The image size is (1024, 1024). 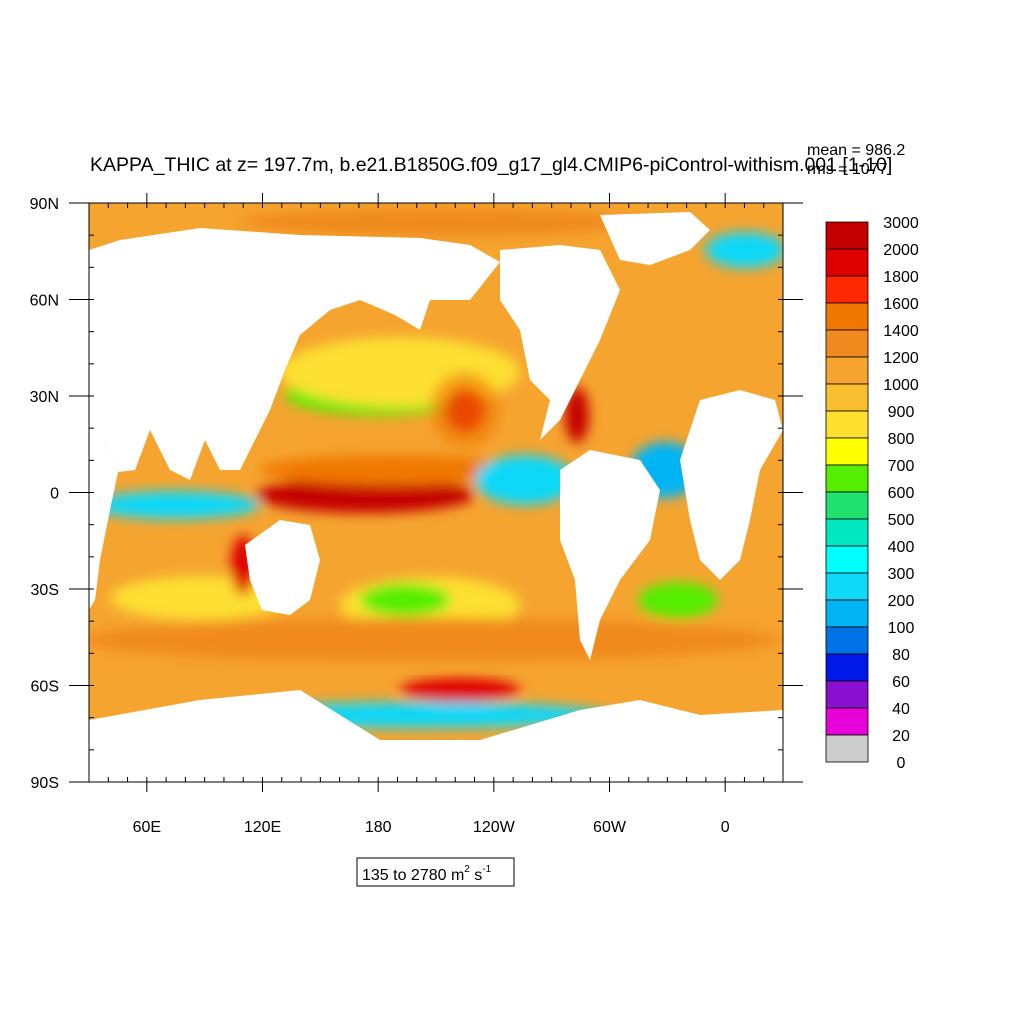 What do you see at coordinates (731, 485) in the screenshot?
I see `land-africa-east` at bounding box center [731, 485].